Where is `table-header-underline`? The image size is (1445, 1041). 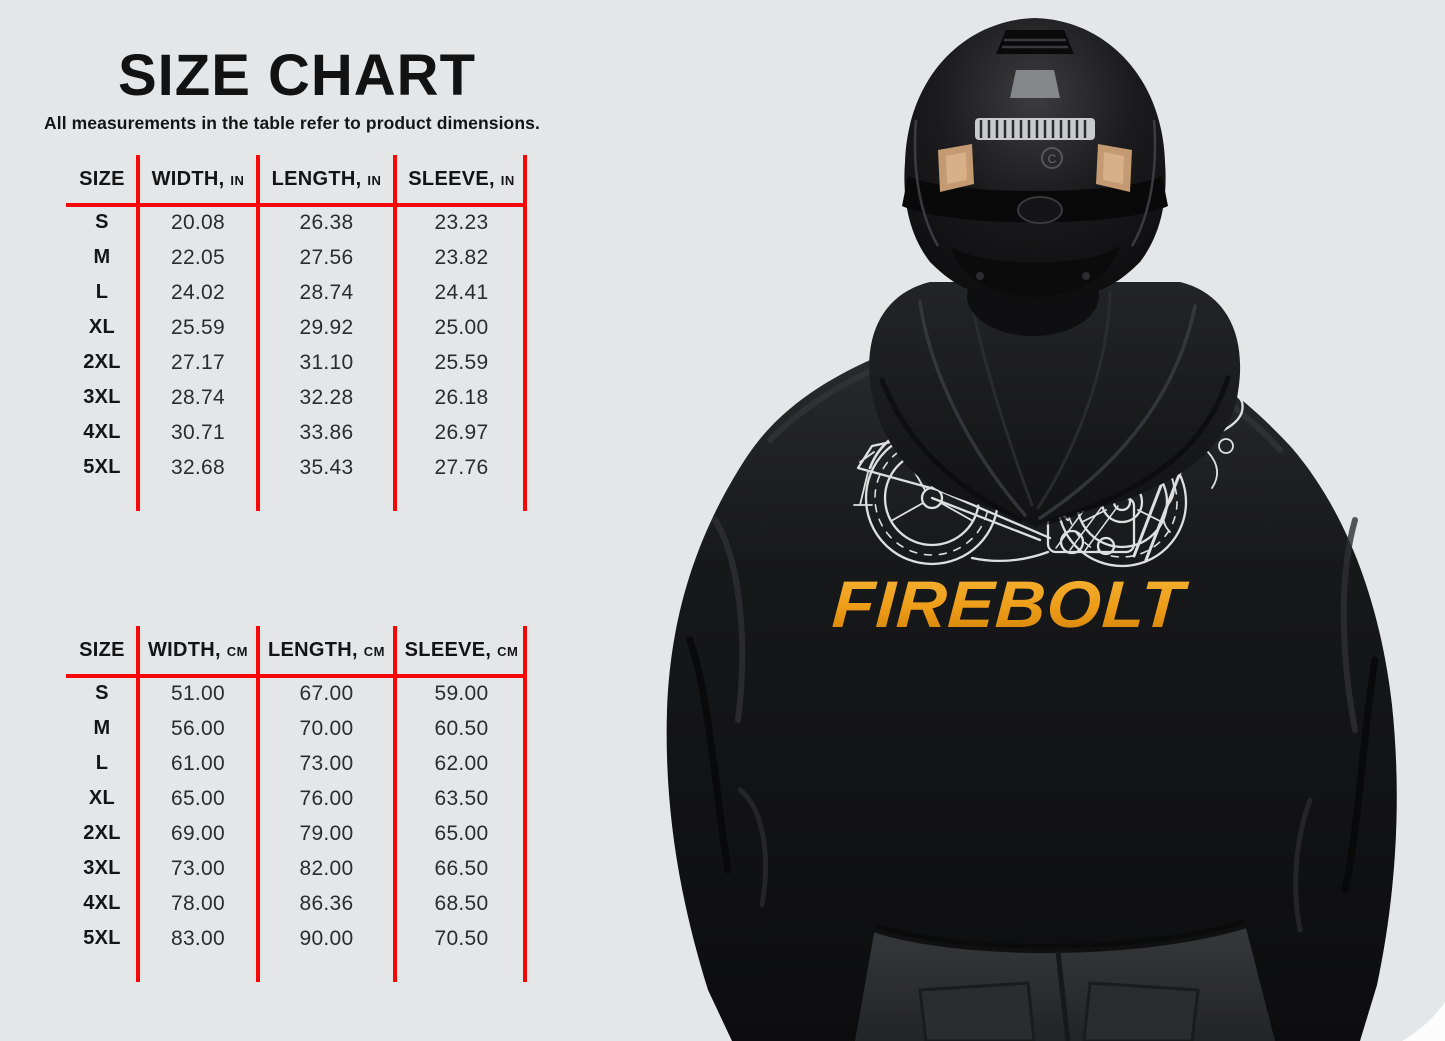
table-header-underline is located at coordinates (296, 676).